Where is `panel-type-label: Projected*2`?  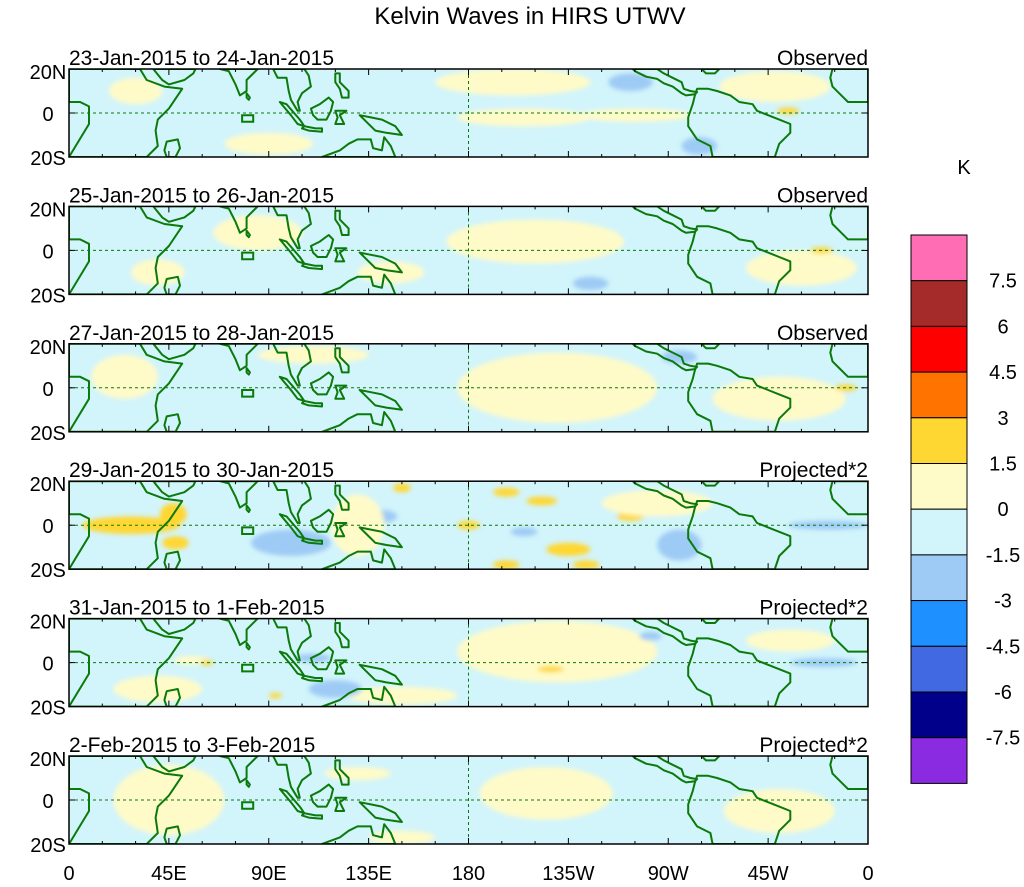 panel-type-label: Projected*2 is located at coordinates (813, 608).